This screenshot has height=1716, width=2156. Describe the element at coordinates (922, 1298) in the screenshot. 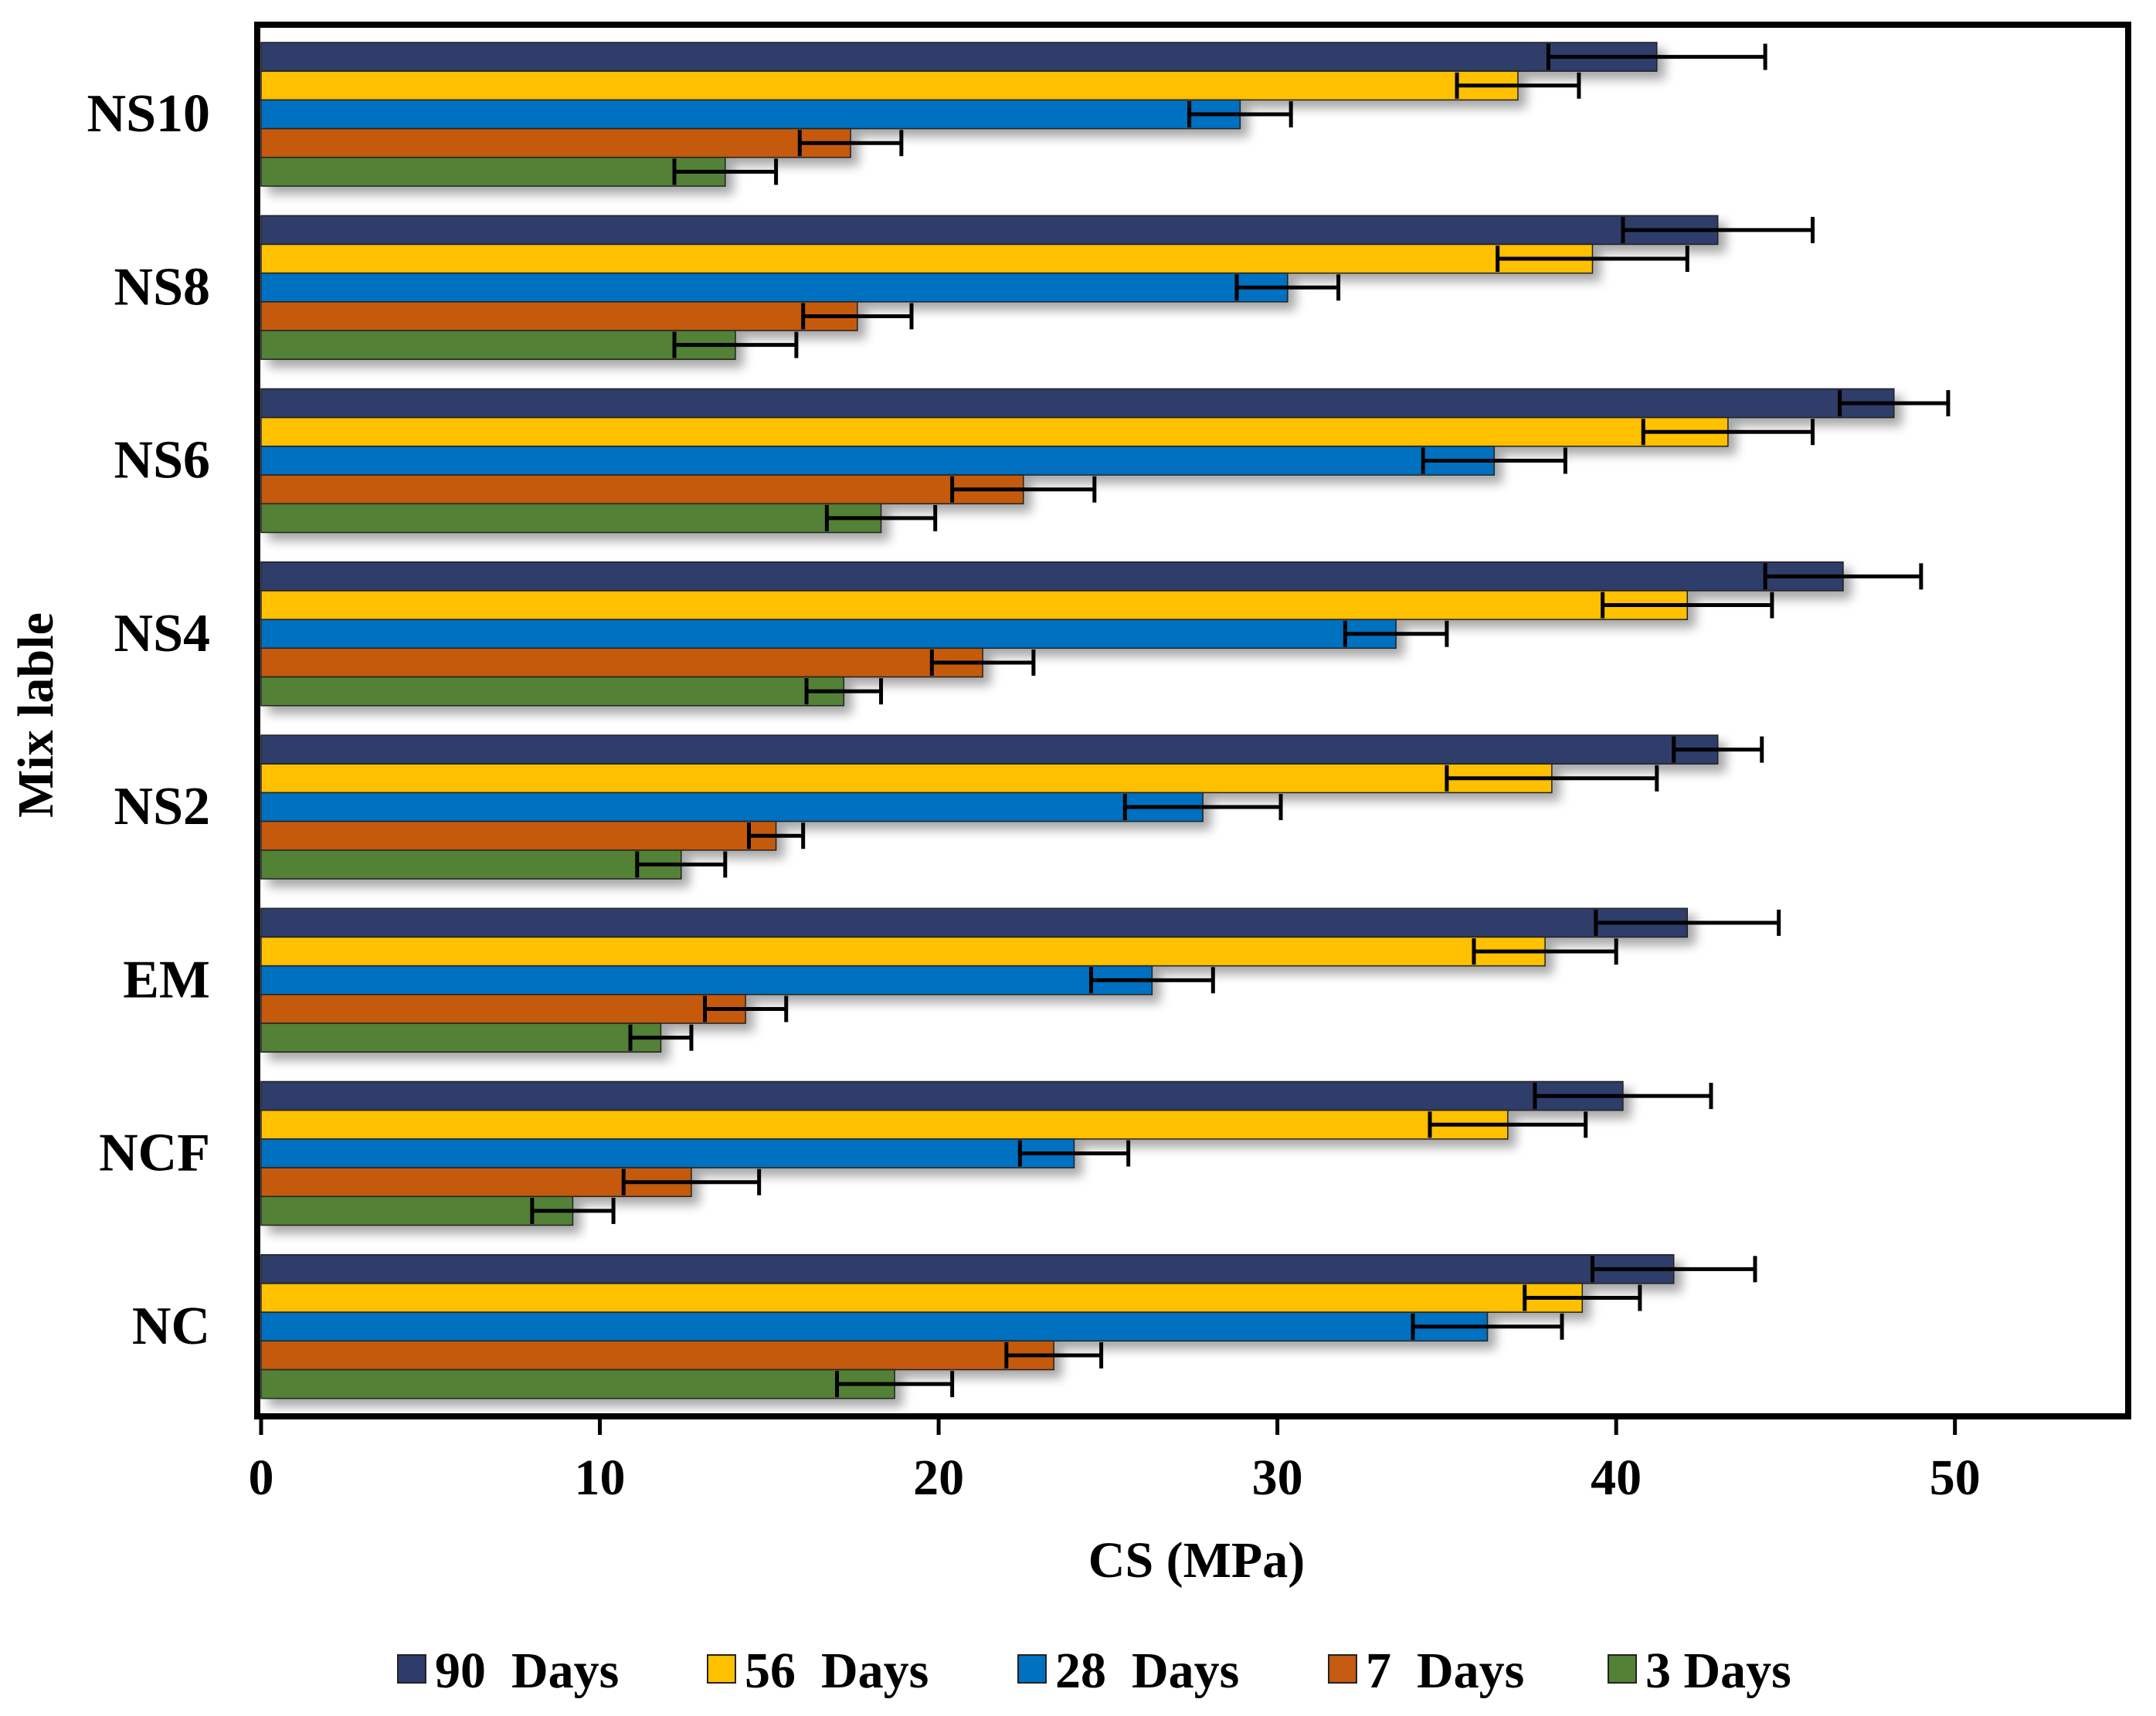

I see `bar-nc-56-days` at that location.